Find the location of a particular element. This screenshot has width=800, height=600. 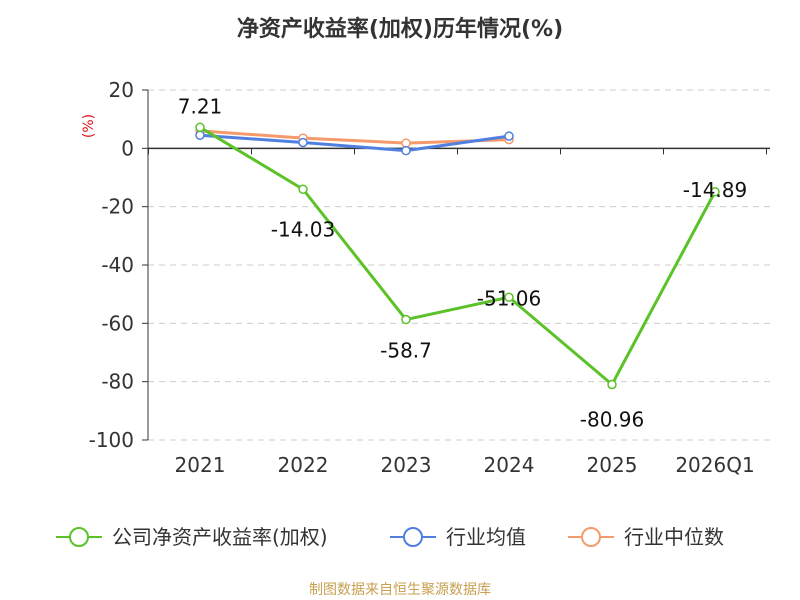

source-note: 制图数据来自恒生聚源数据库 is located at coordinates (400, 590).